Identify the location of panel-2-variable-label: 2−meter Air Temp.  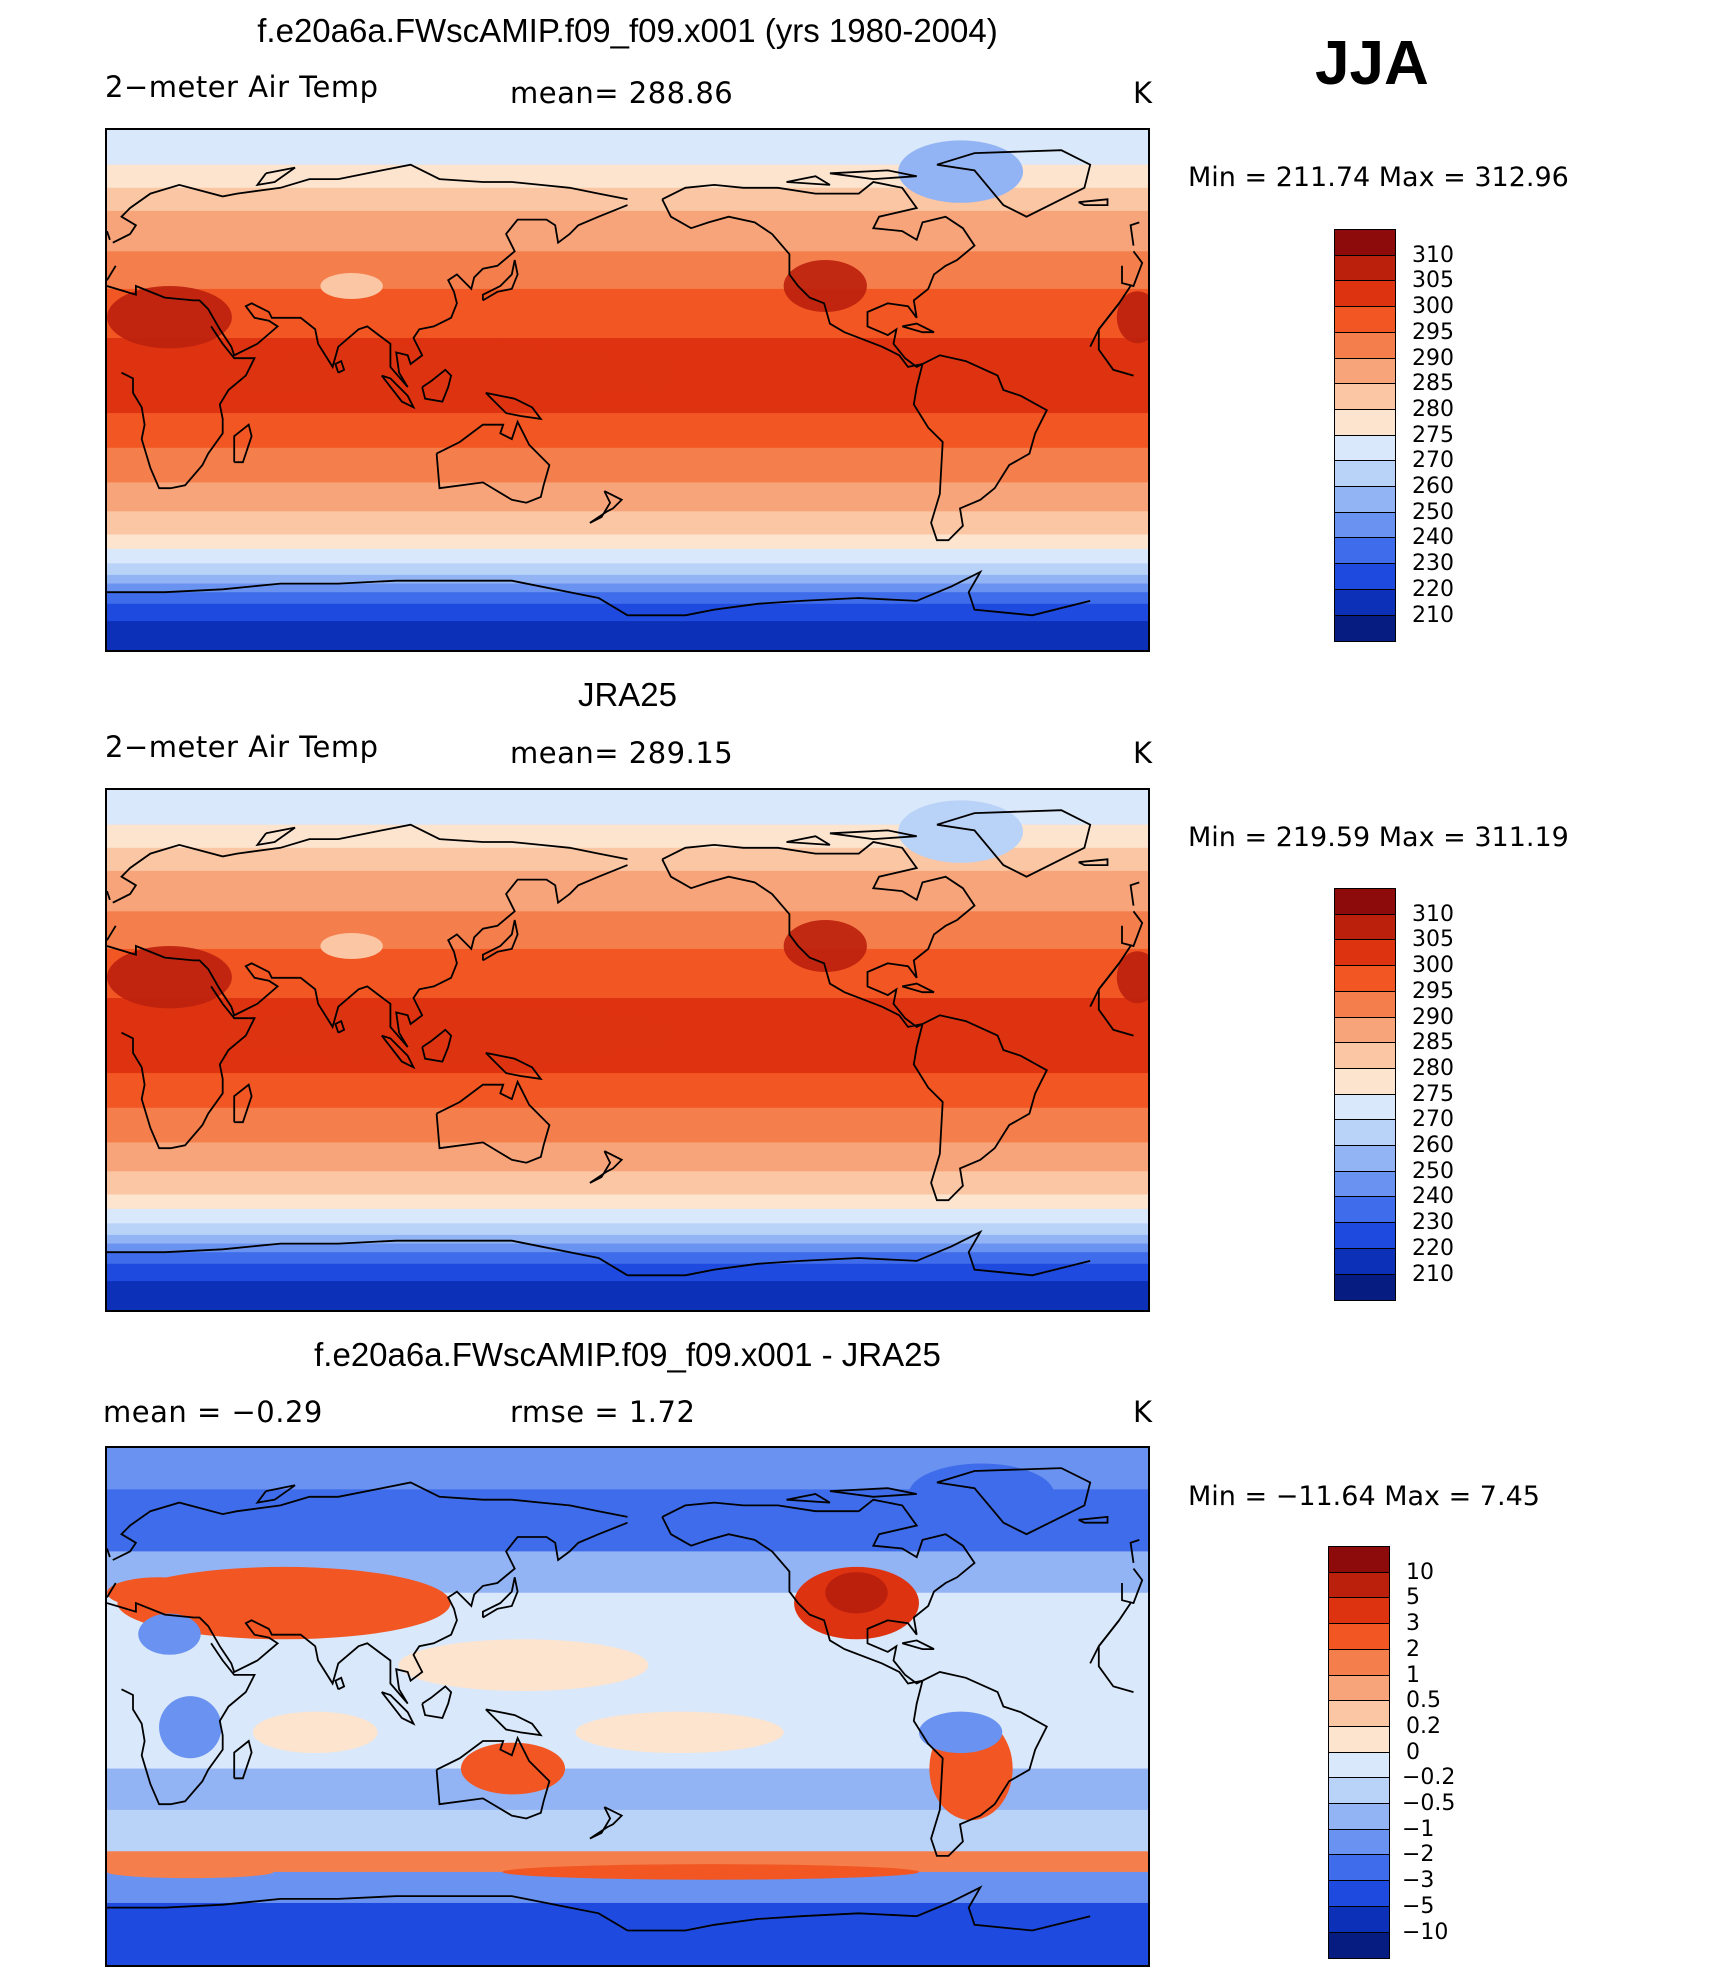
(242, 747).